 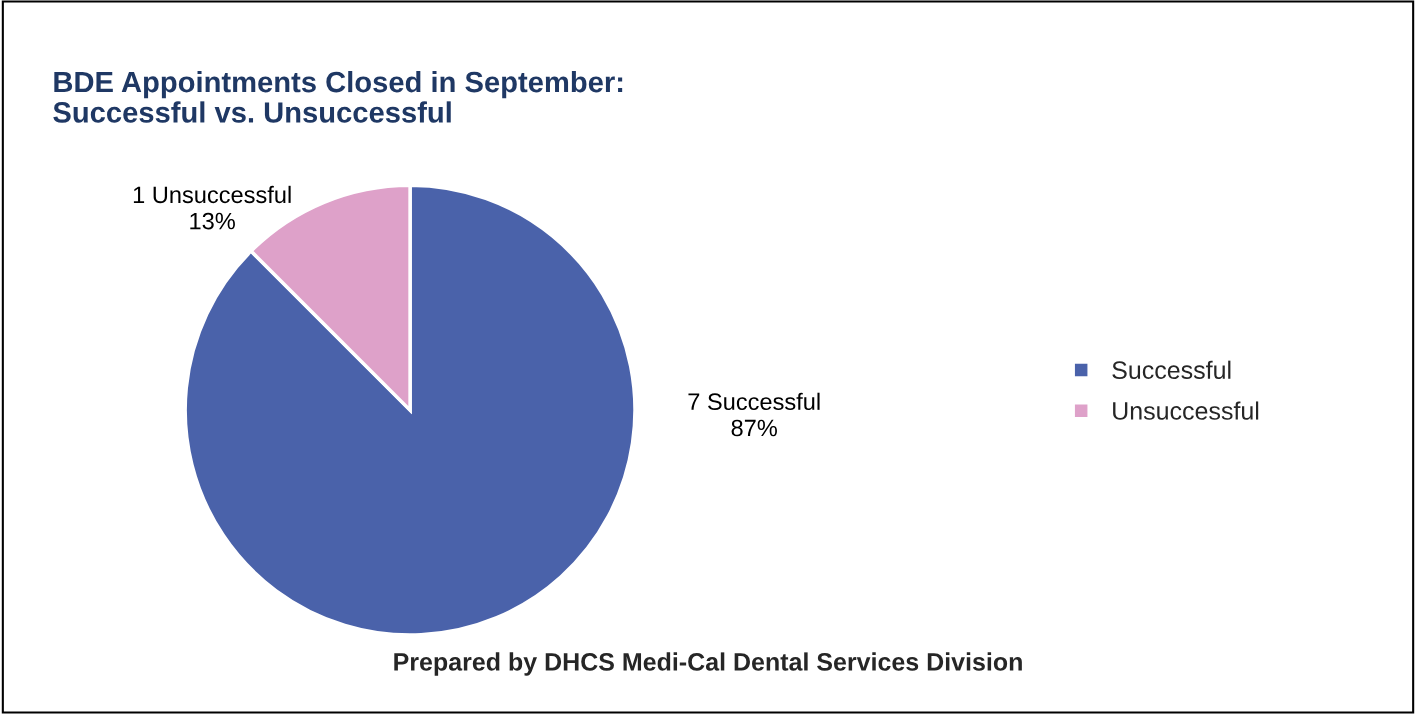 I want to click on legend-label: Unsuccessful, so click(x=1186, y=410).